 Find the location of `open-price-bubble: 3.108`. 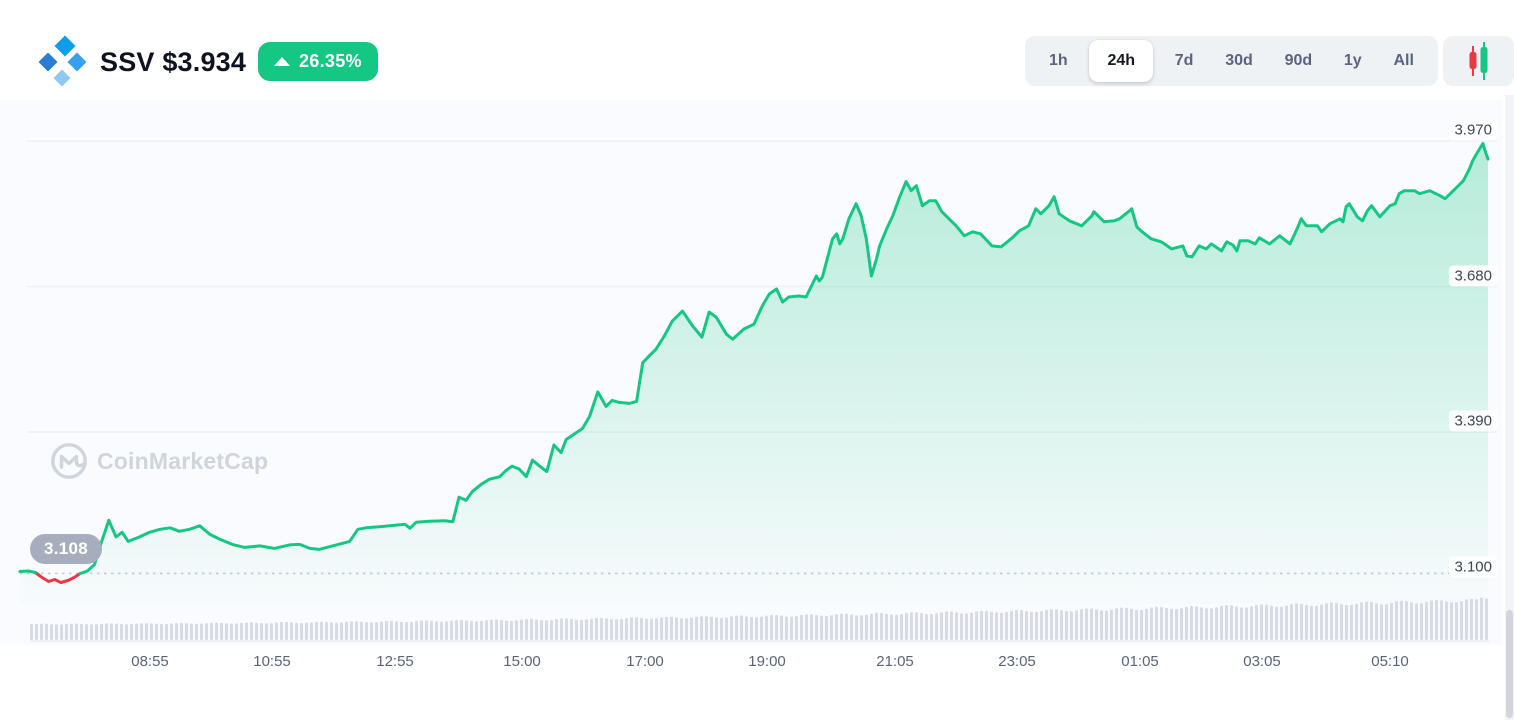

open-price-bubble: 3.108 is located at coordinates (66, 549).